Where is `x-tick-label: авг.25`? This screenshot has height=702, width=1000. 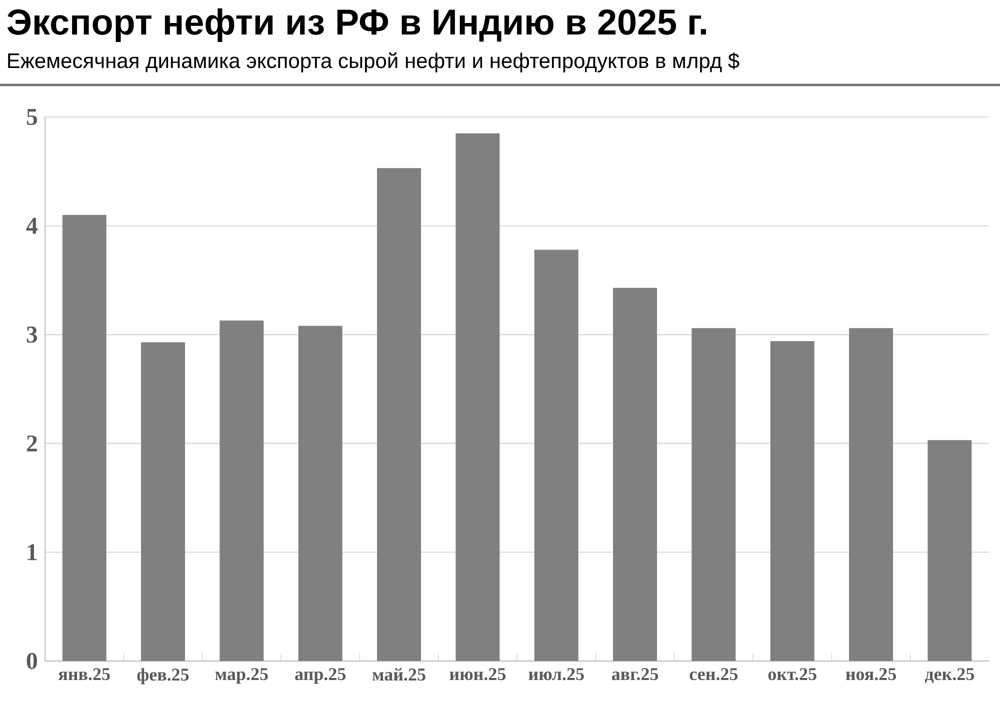
x-tick-label: авг.25 is located at coordinates (635, 674).